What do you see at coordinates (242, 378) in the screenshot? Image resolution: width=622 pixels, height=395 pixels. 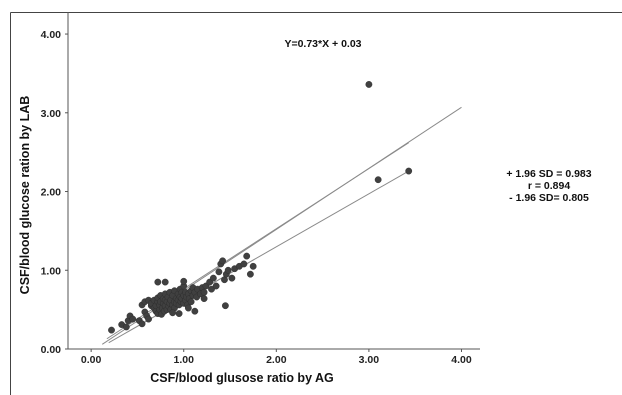 I see `x-axis-title: CSF/blood glusose ratio by AG` at bounding box center [242, 378].